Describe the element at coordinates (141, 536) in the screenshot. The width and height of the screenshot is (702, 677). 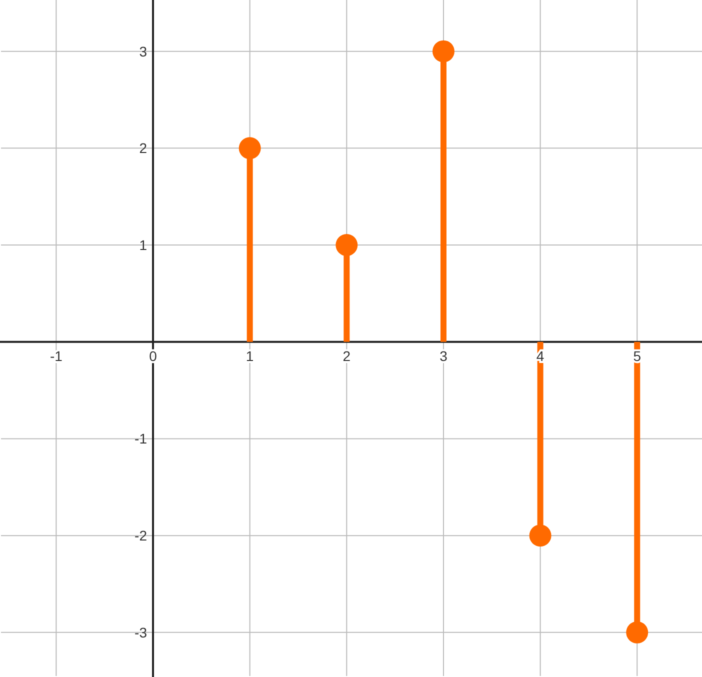
I see `y-tick-label: -2` at that location.